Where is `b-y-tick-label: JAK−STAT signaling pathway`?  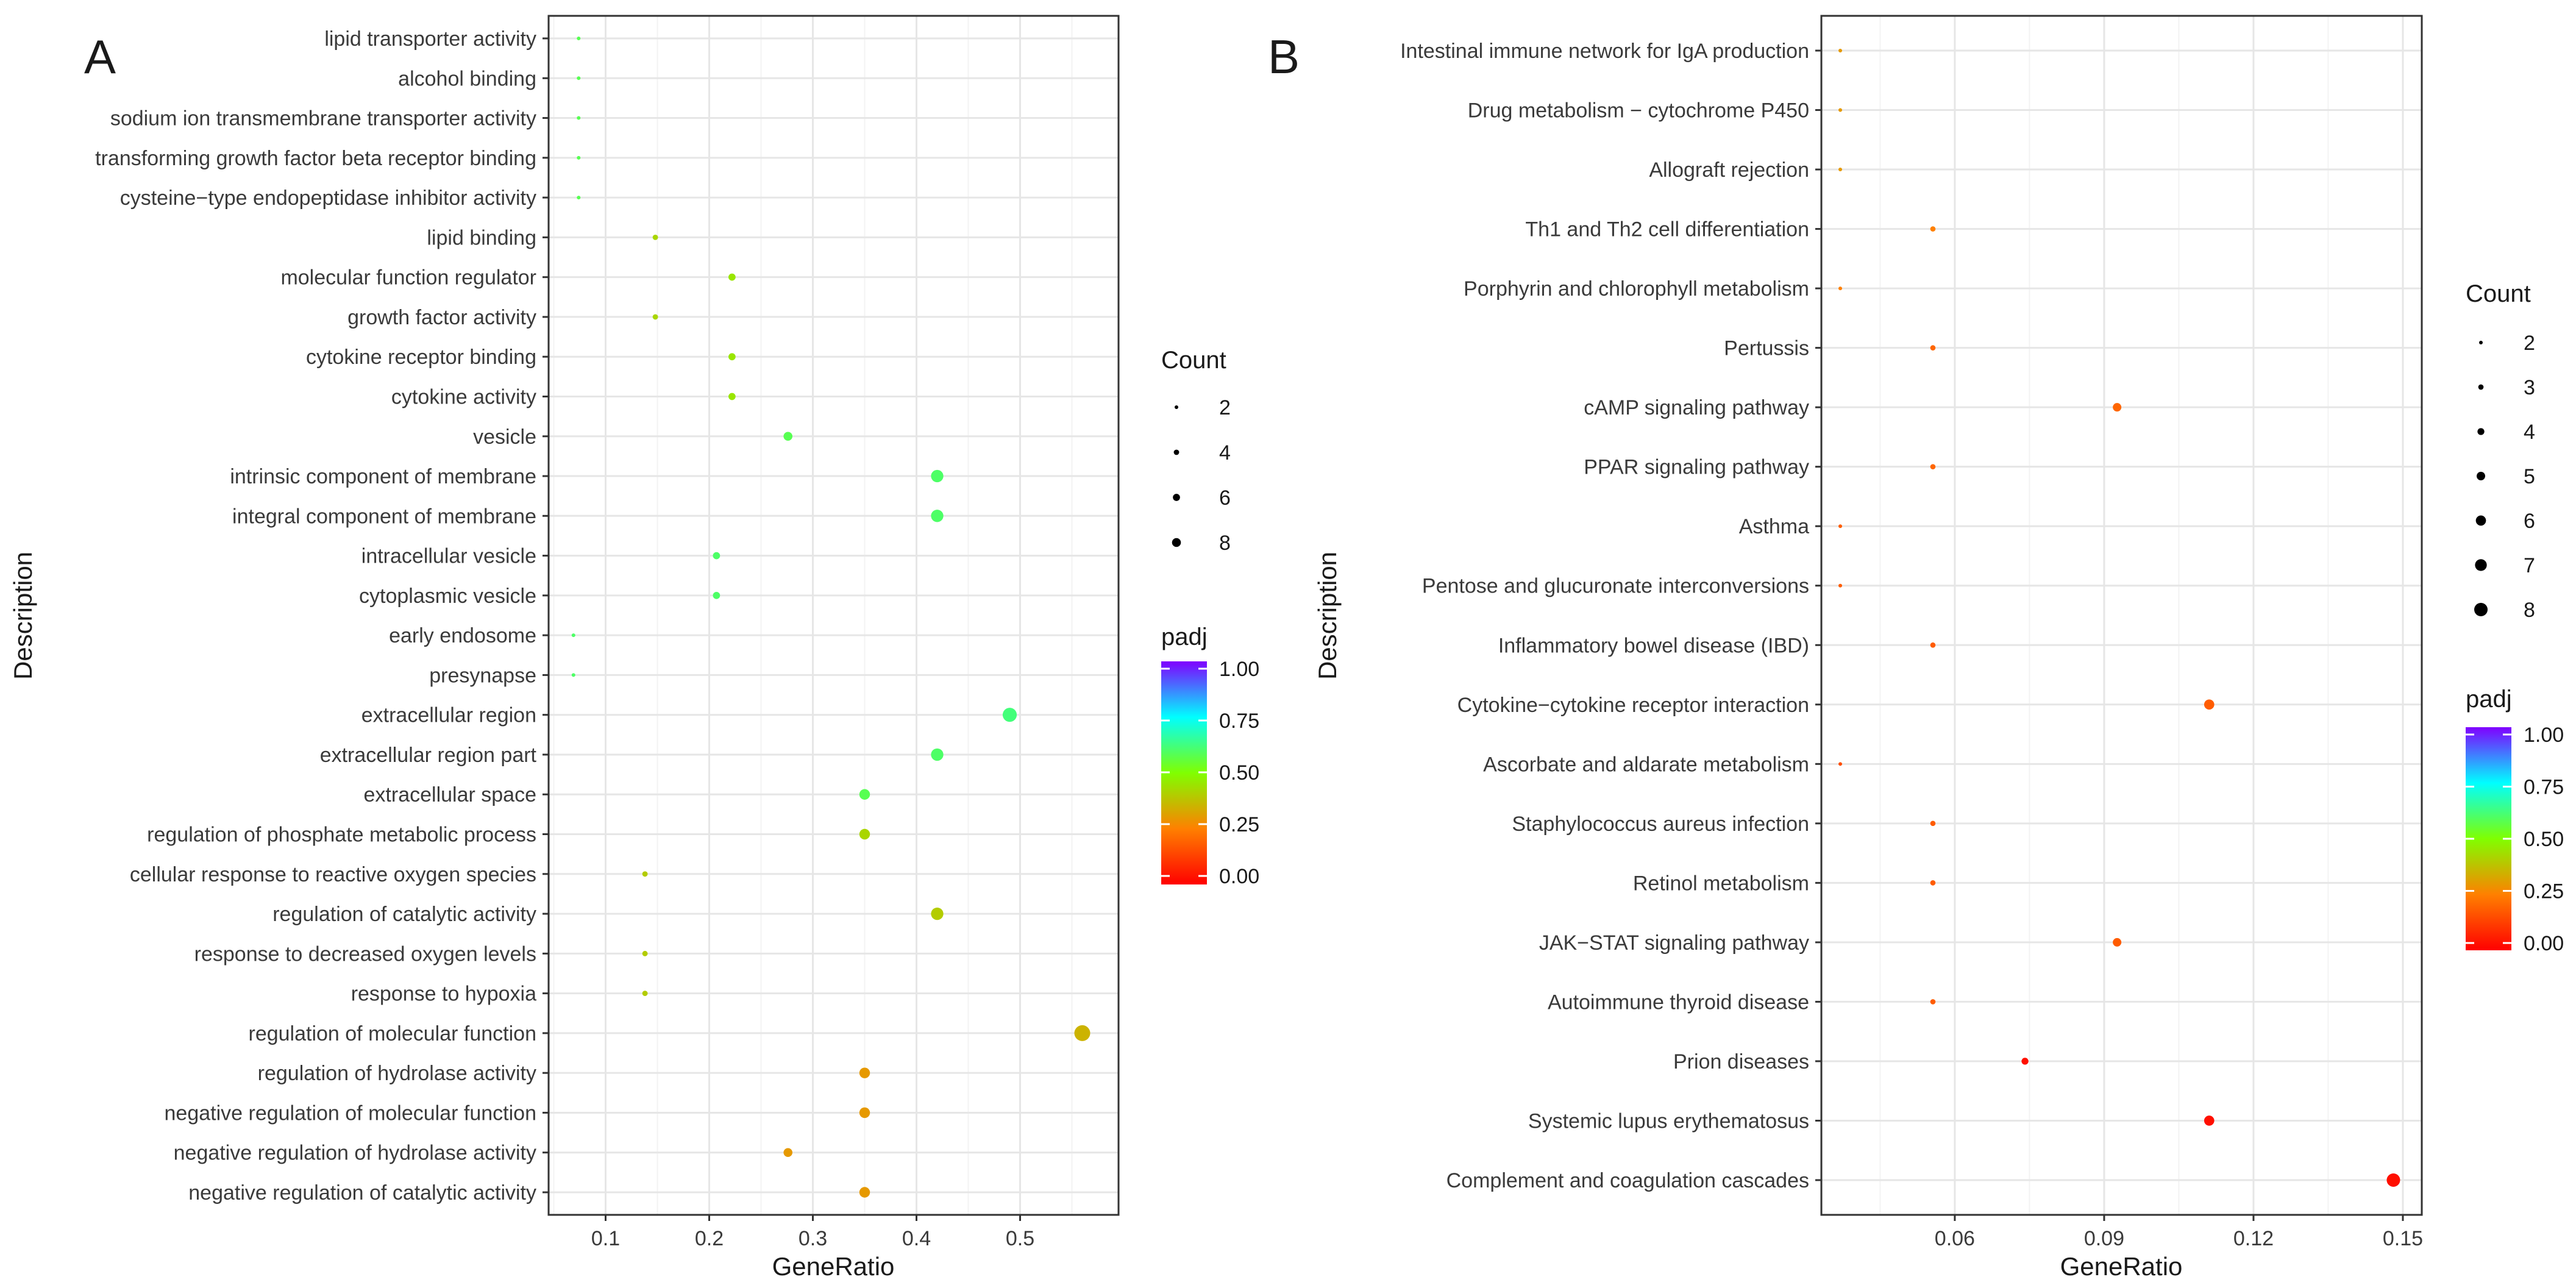 b-y-tick-label: JAK−STAT signaling pathway is located at coordinates (1674, 943).